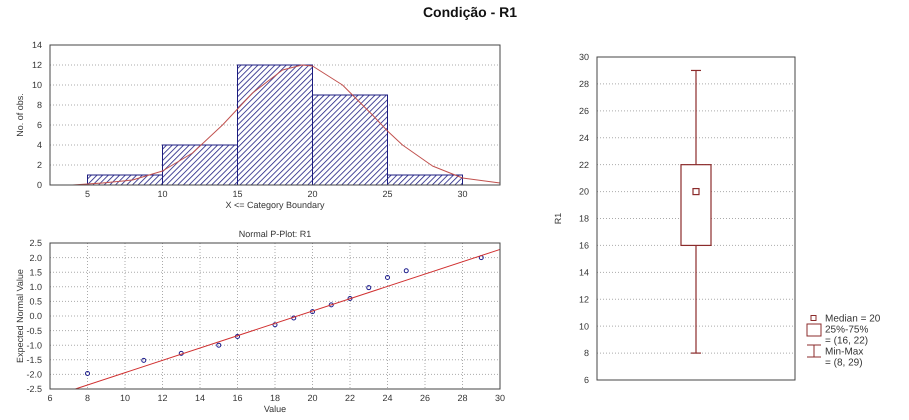 Image resolution: width=909 pixels, height=420 pixels. What do you see at coordinates (275, 398) in the screenshot?
I see `x-tick-label: 18` at bounding box center [275, 398].